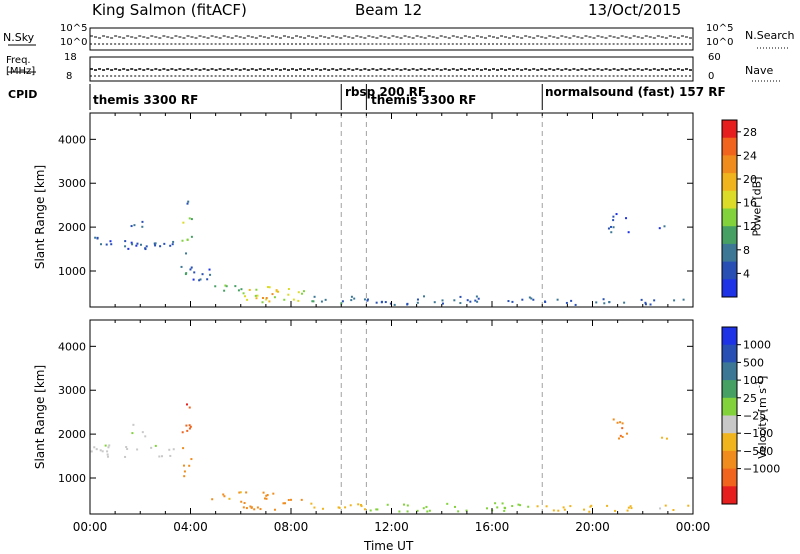 This screenshot has height=554, width=800. What do you see at coordinates (72, 139) in the screenshot?
I see `y-tick-label: 4000` at bounding box center [72, 139].